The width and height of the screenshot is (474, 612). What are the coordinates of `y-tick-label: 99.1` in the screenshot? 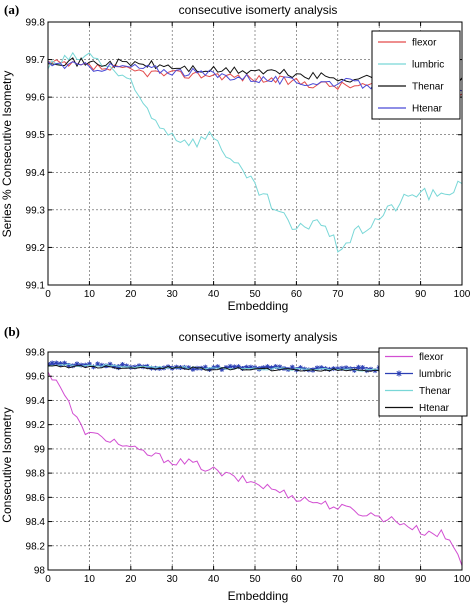 It's located at (36, 286).